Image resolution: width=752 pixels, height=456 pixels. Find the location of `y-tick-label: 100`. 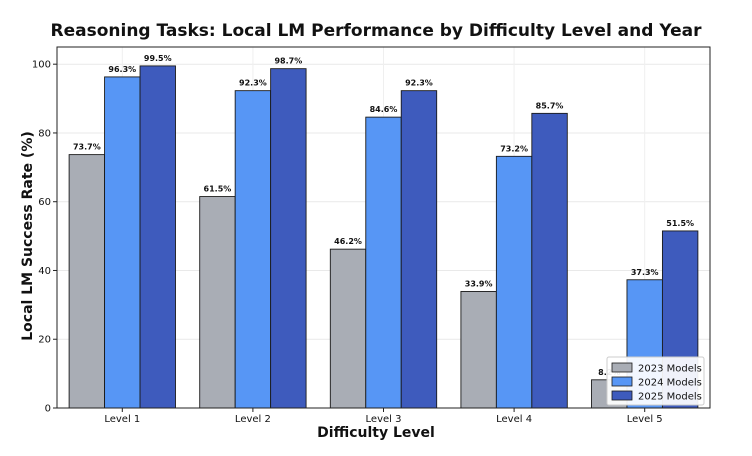

y-tick-label: 100 is located at coordinates (41, 65).